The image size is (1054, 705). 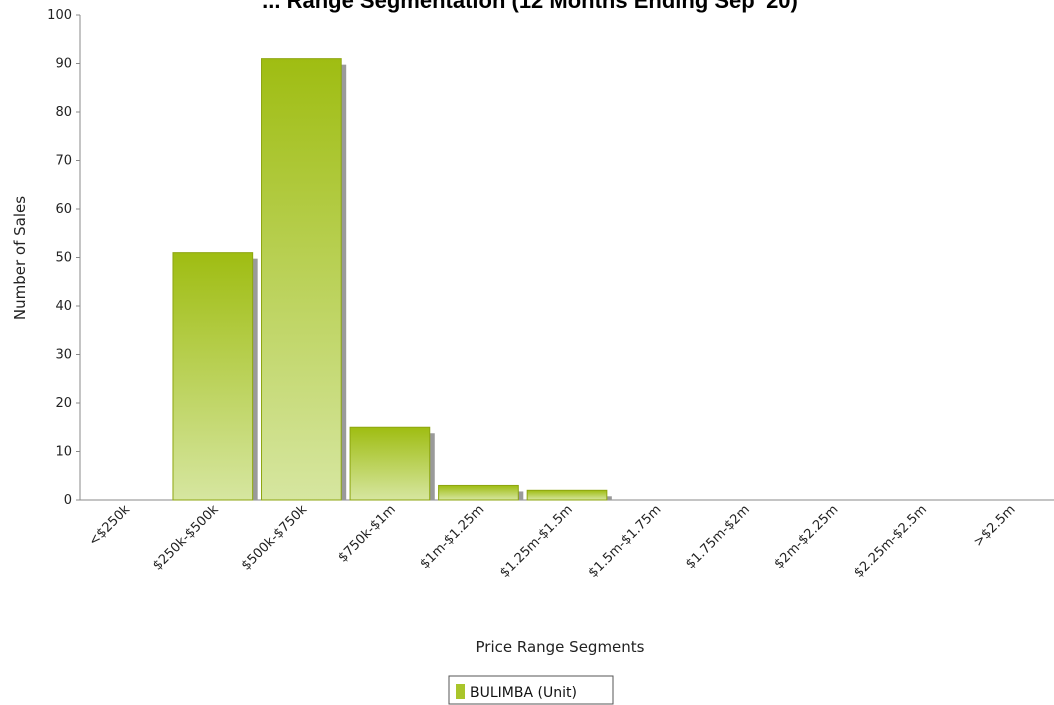 What do you see at coordinates (63, 112) in the screenshot?
I see `y-tick-label: 80` at bounding box center [63, 112].